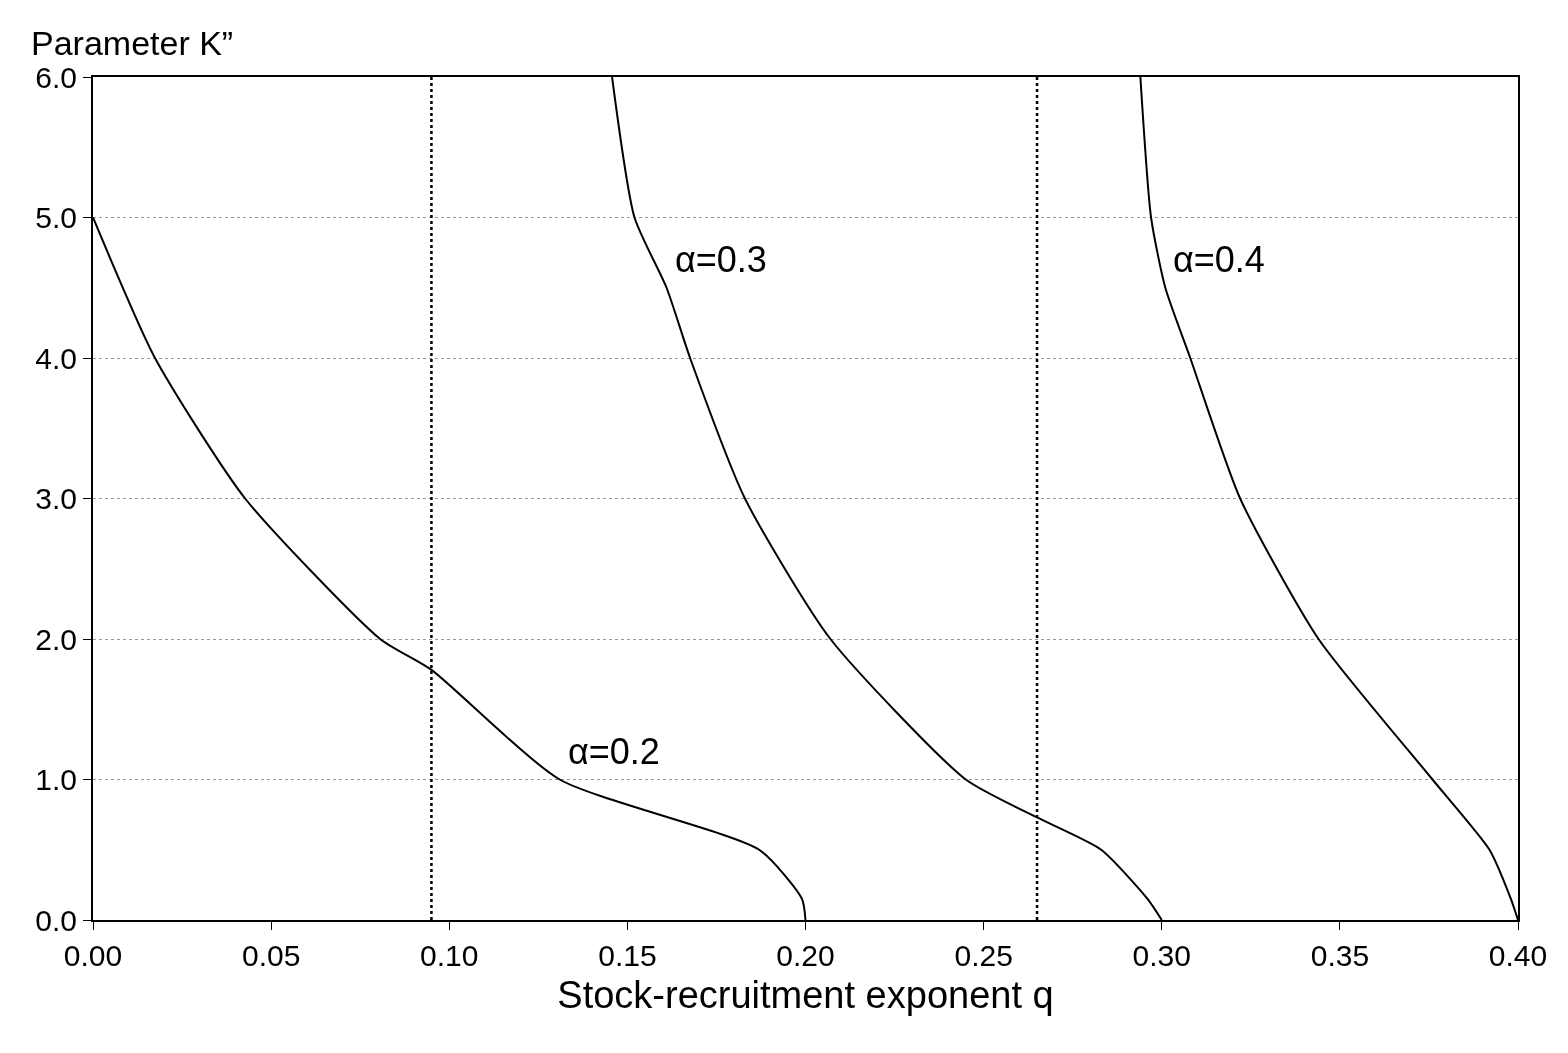  Describe the element at coordinates (93, 955) in the screenshot. I see `x-tick-label: 0.00` at that location.